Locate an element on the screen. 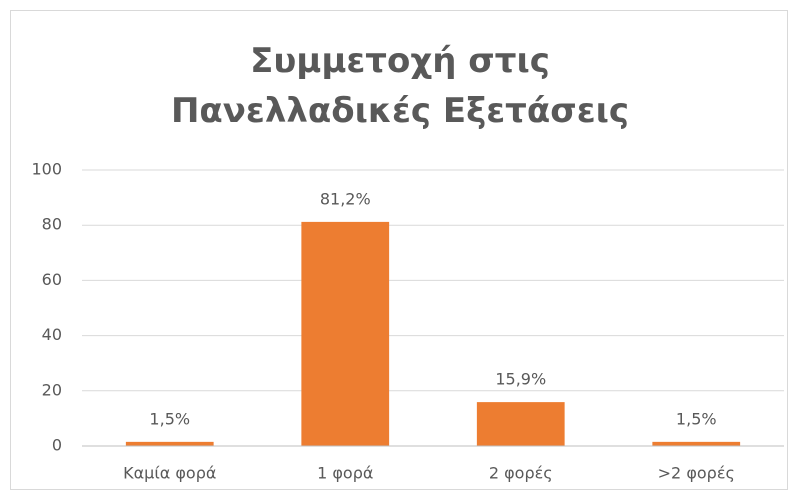 The width and height of the screenshot is (798, 500). y-tick-label: 0 is located at coordinates (57, 445).